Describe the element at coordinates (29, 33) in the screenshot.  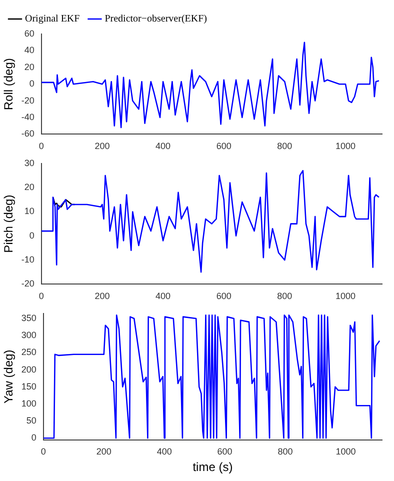
I see `y-tick-label: 60` at that location.